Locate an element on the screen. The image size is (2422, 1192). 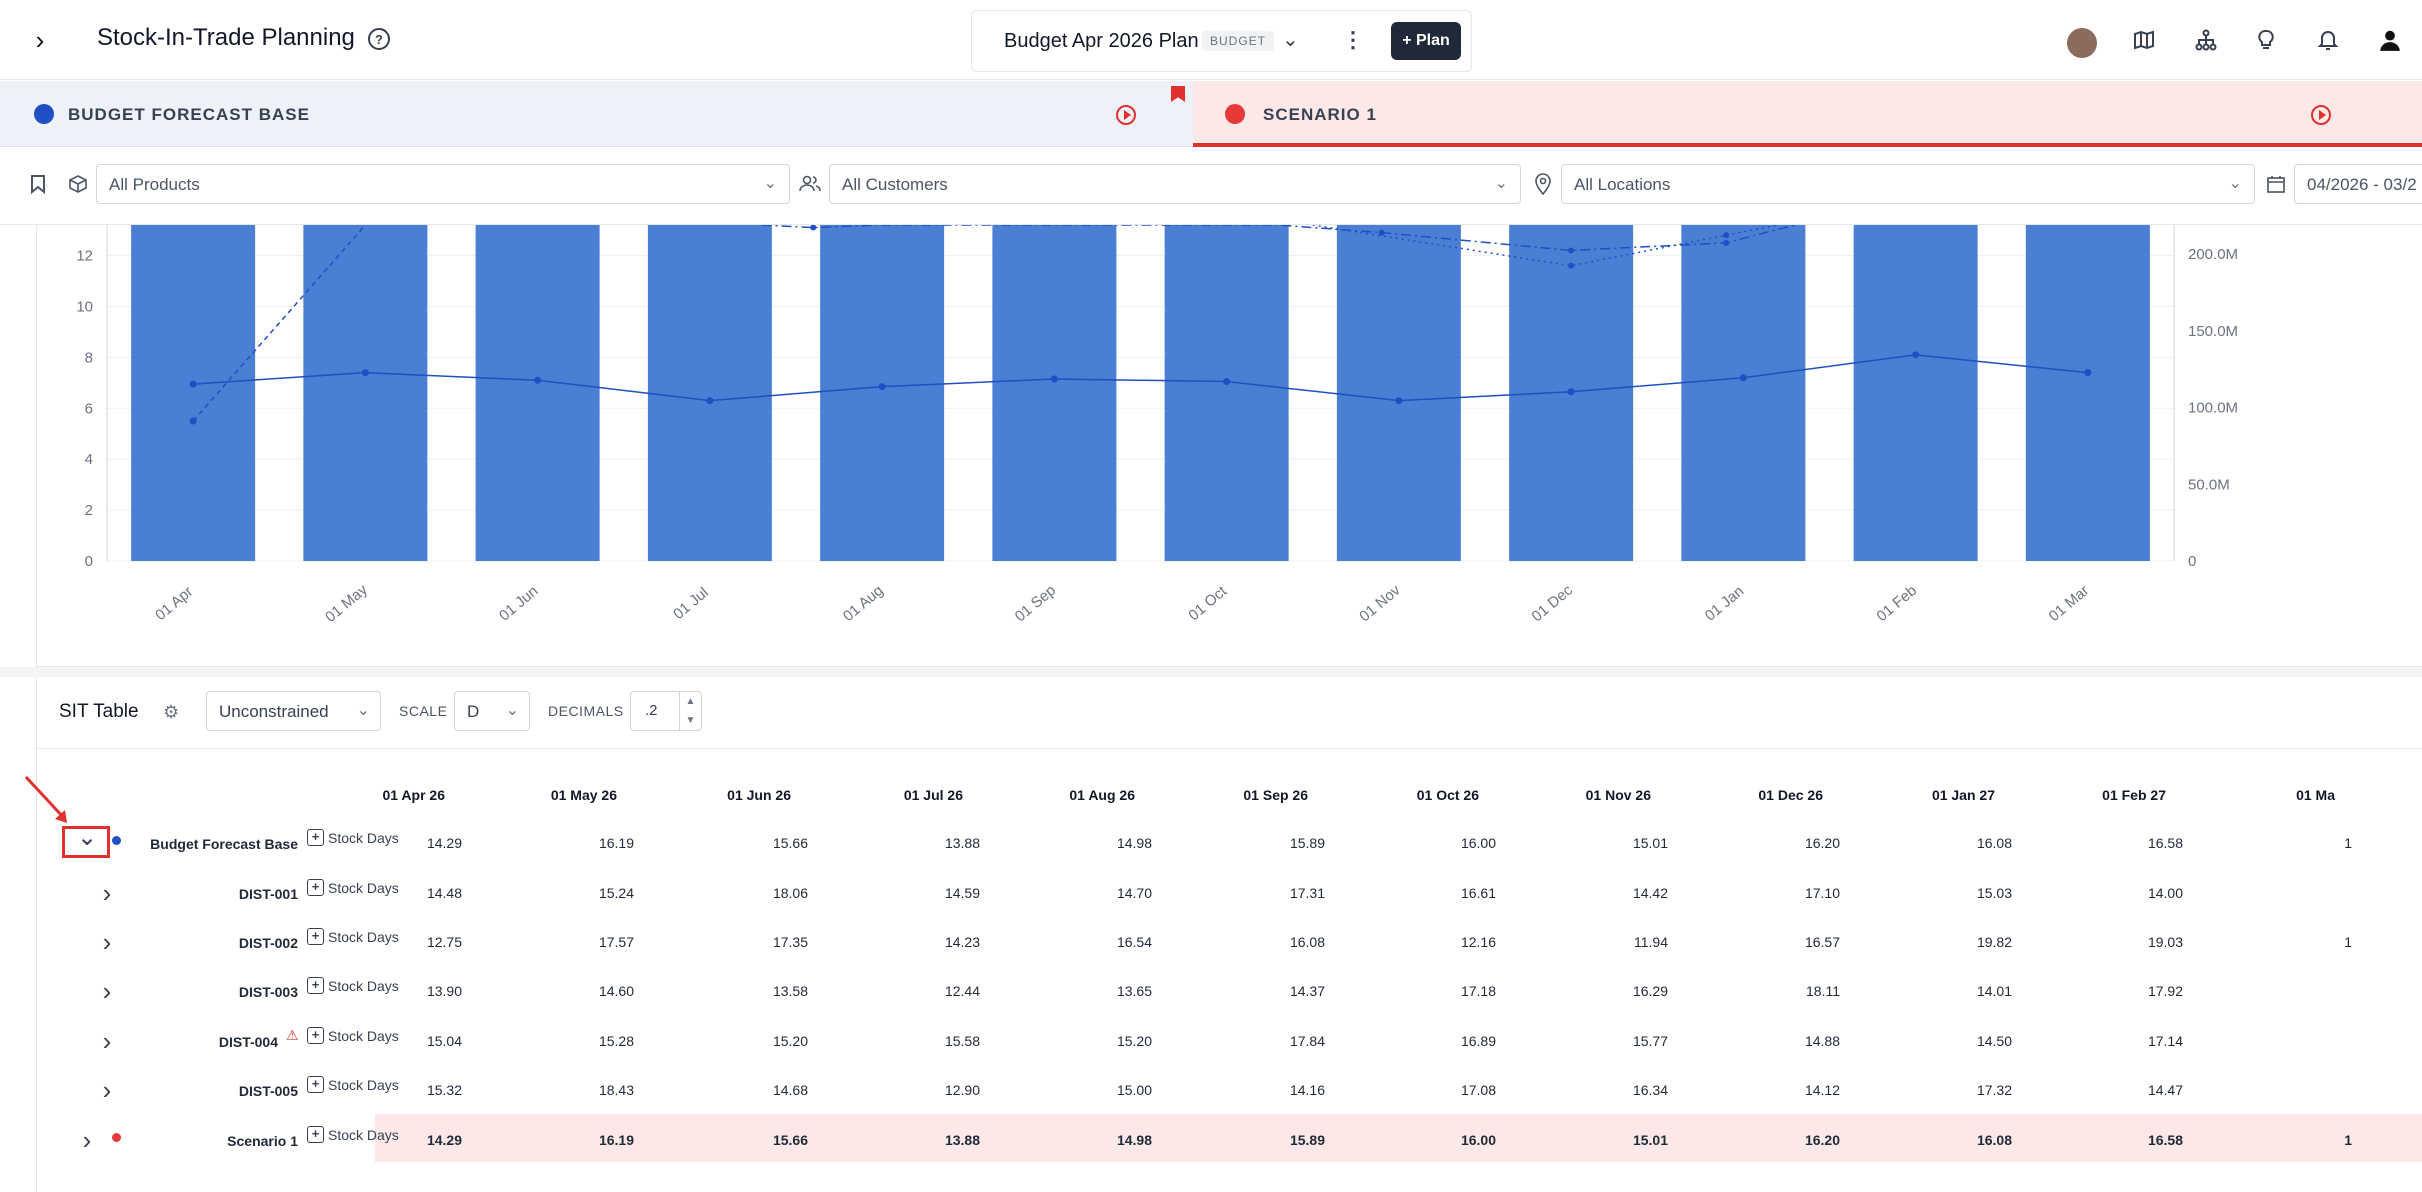
table-cell: 14.68 is located at coordinates (790, 1090).